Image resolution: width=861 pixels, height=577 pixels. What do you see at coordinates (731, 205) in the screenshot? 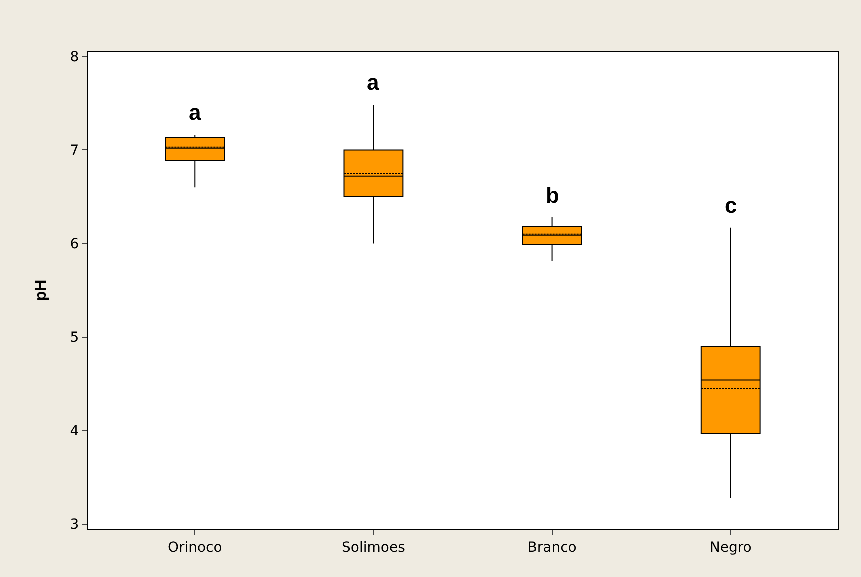
I see `annotation: c` at bounding box center [731, 205].